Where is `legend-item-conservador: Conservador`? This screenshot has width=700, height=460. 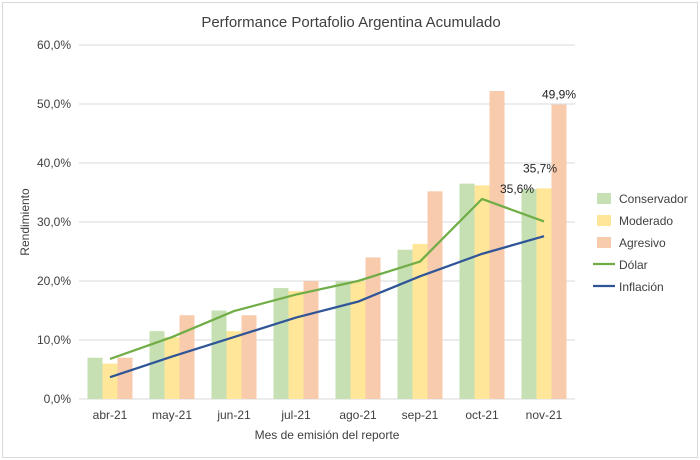 legend-item-conservador: Conservador is located at coordinates (642, 199).